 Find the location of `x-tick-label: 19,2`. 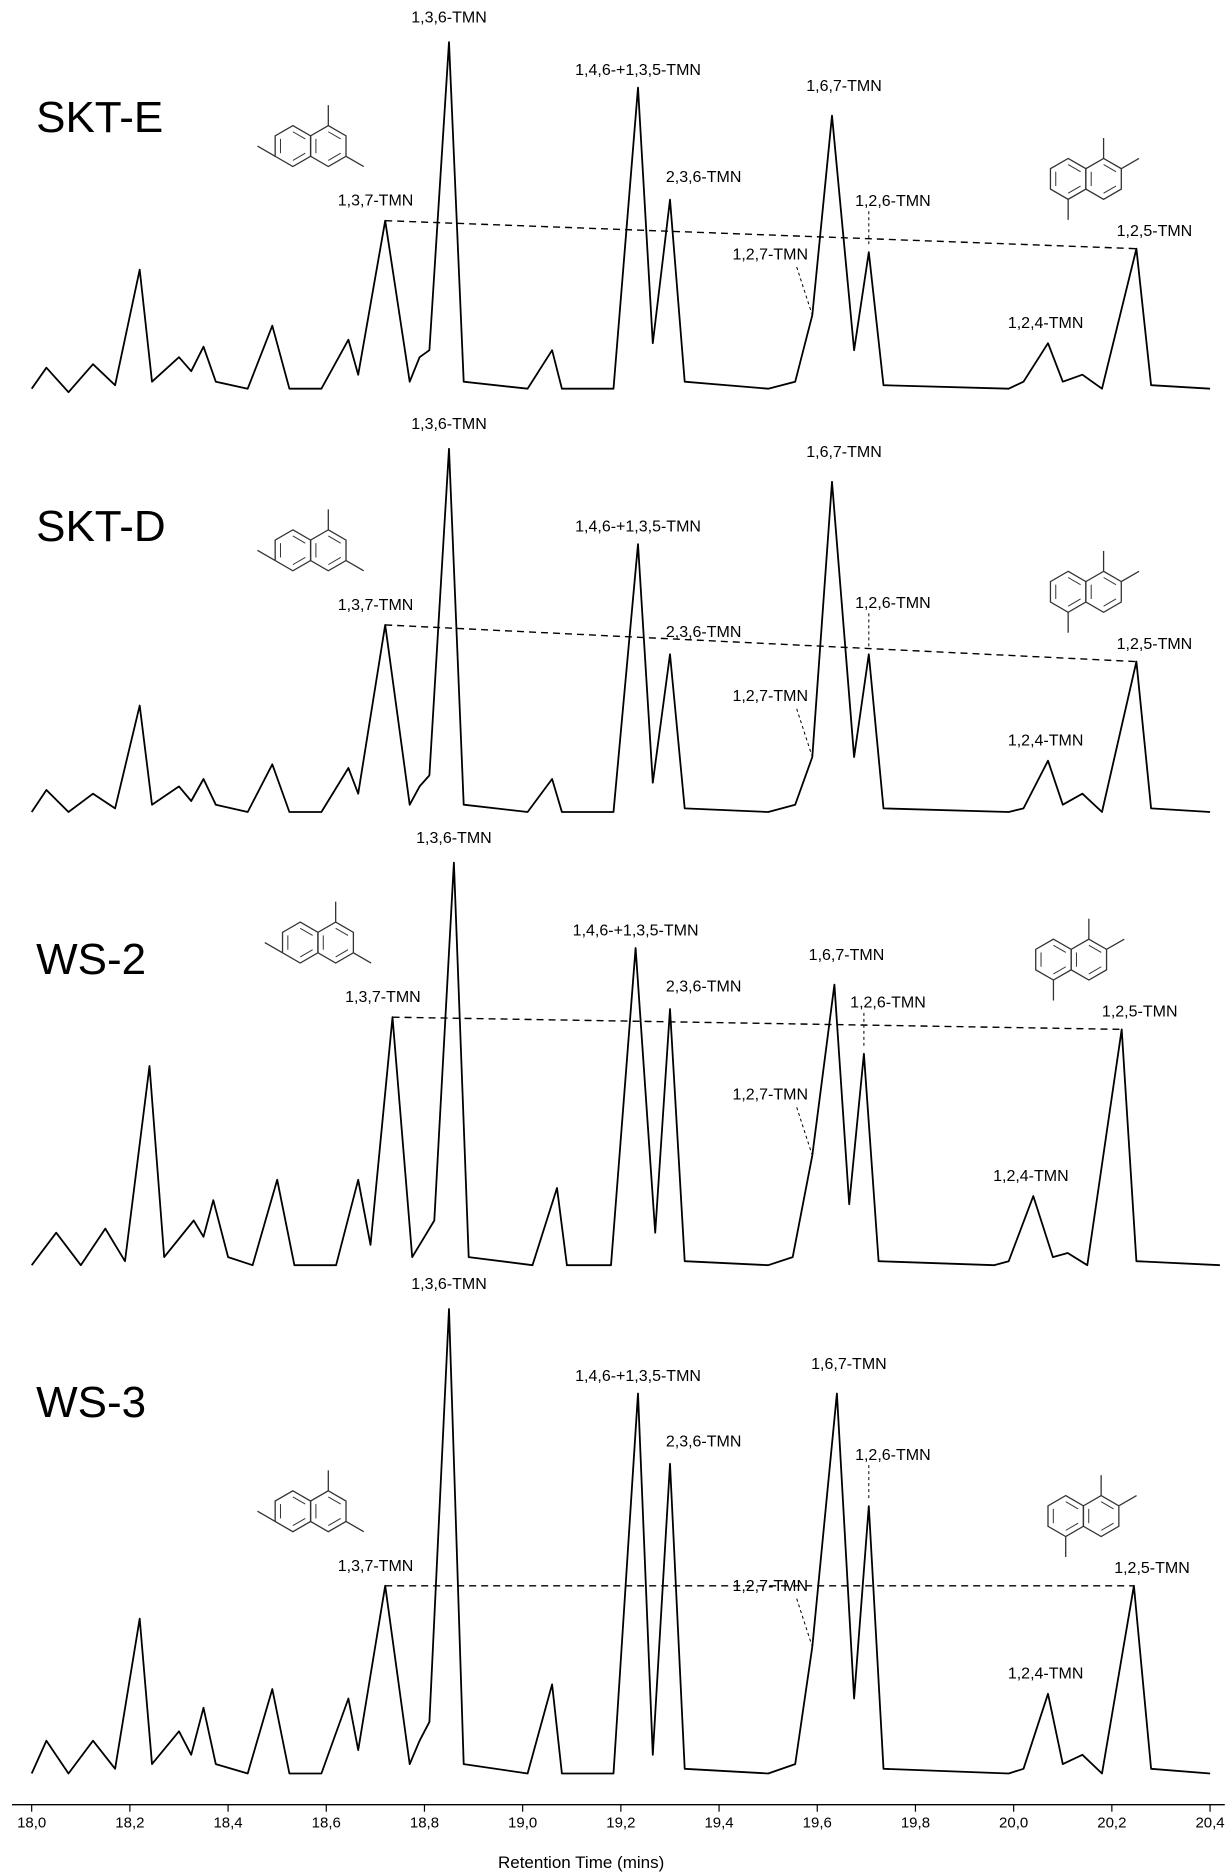

x-tick-label: 19,2 is located at coordinates (620, 1823).